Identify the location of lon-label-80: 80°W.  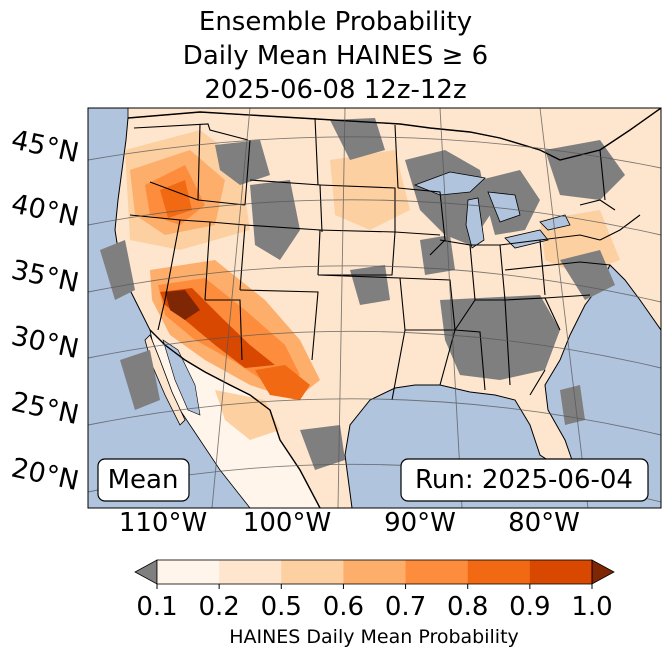
(544, 523).